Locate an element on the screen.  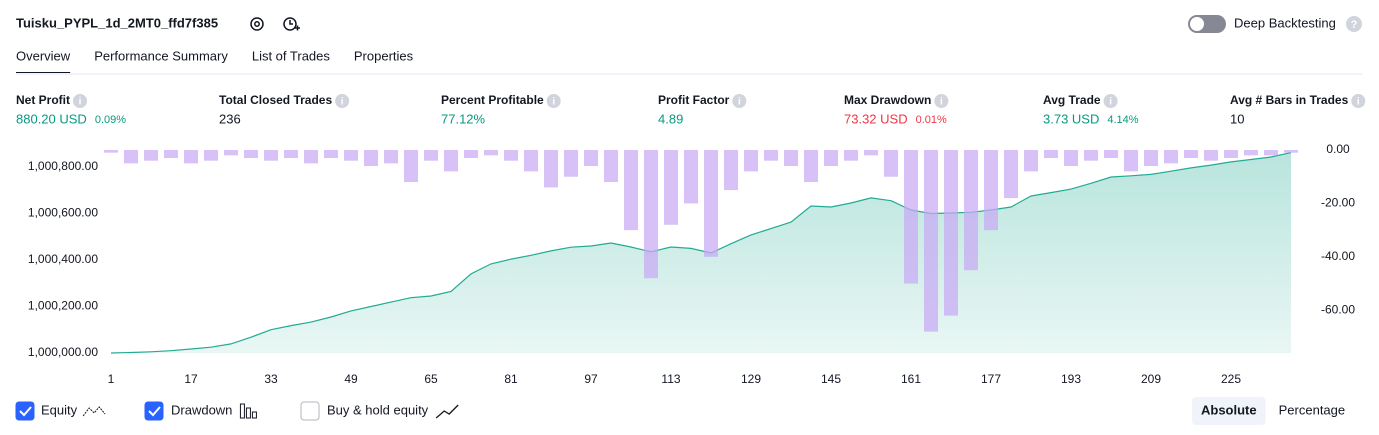
tab: List of Trades is located at coordinates (291, 55).